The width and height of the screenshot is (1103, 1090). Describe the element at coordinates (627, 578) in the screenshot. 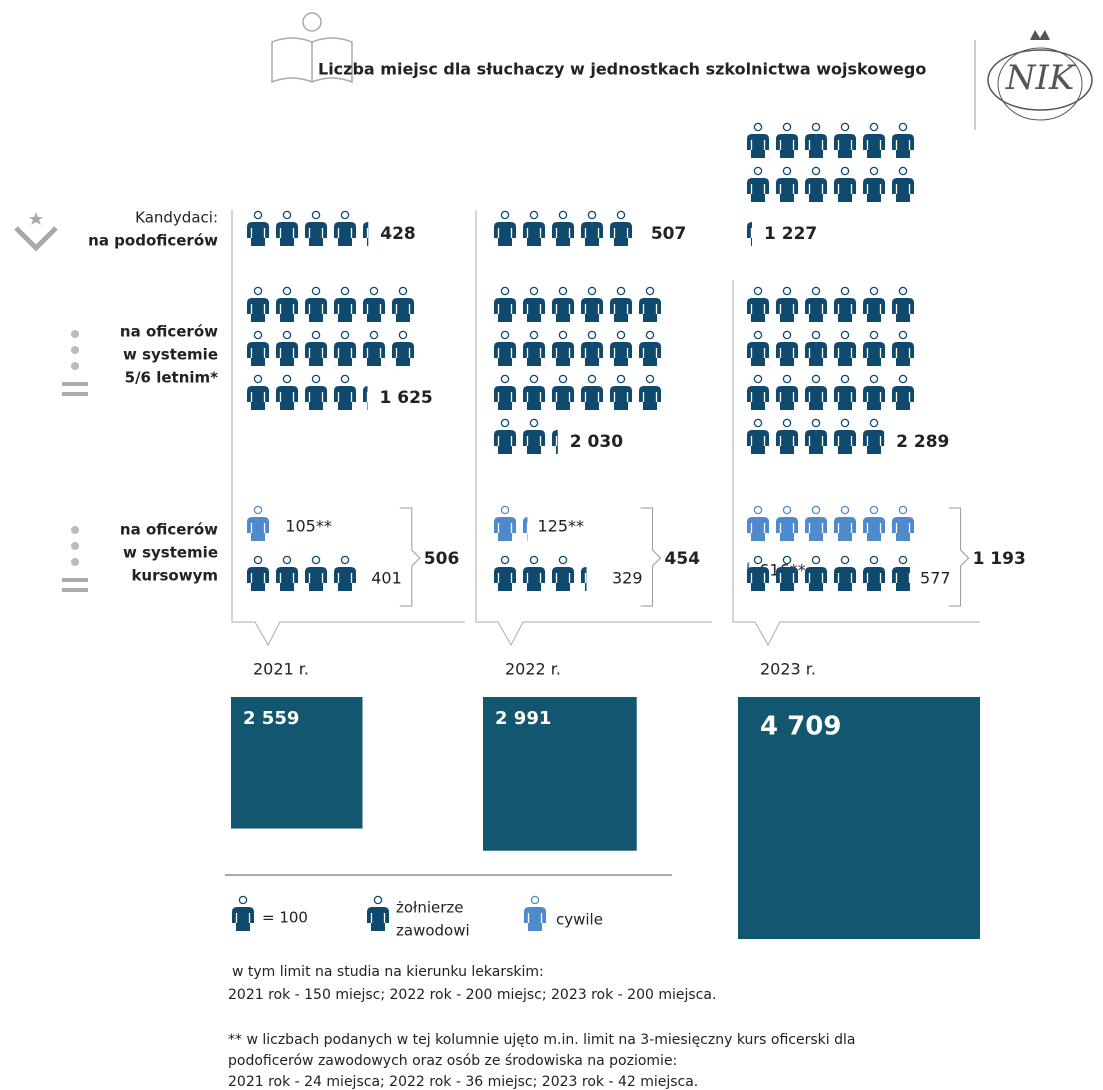

I see `value-label: 329` at that location.